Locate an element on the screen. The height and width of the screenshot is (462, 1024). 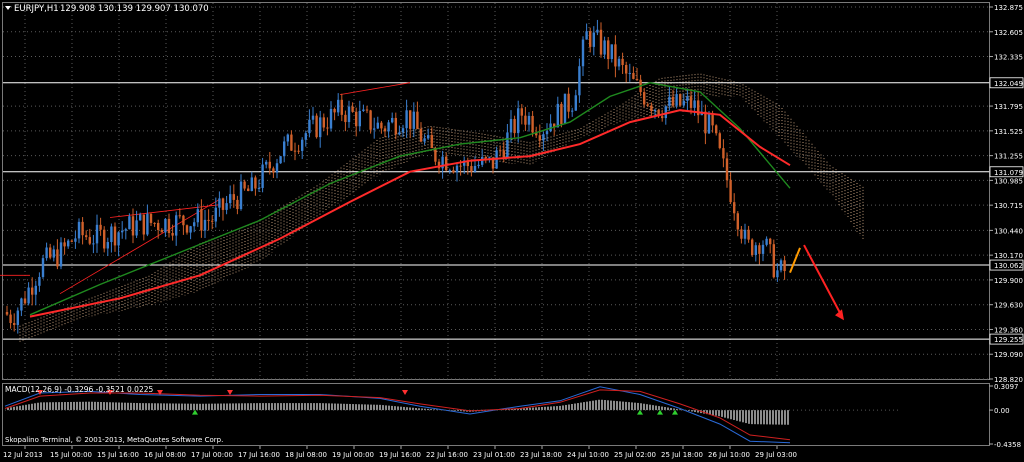
time-label: 22 Jul 16:00 is located at coordinates (447, 455).